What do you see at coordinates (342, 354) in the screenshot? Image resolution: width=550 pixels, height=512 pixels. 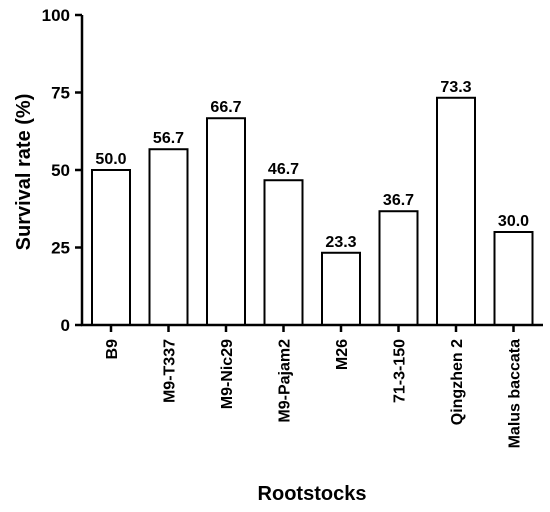 I see `x-tick-label: M26` at bounding box center [342, 354].